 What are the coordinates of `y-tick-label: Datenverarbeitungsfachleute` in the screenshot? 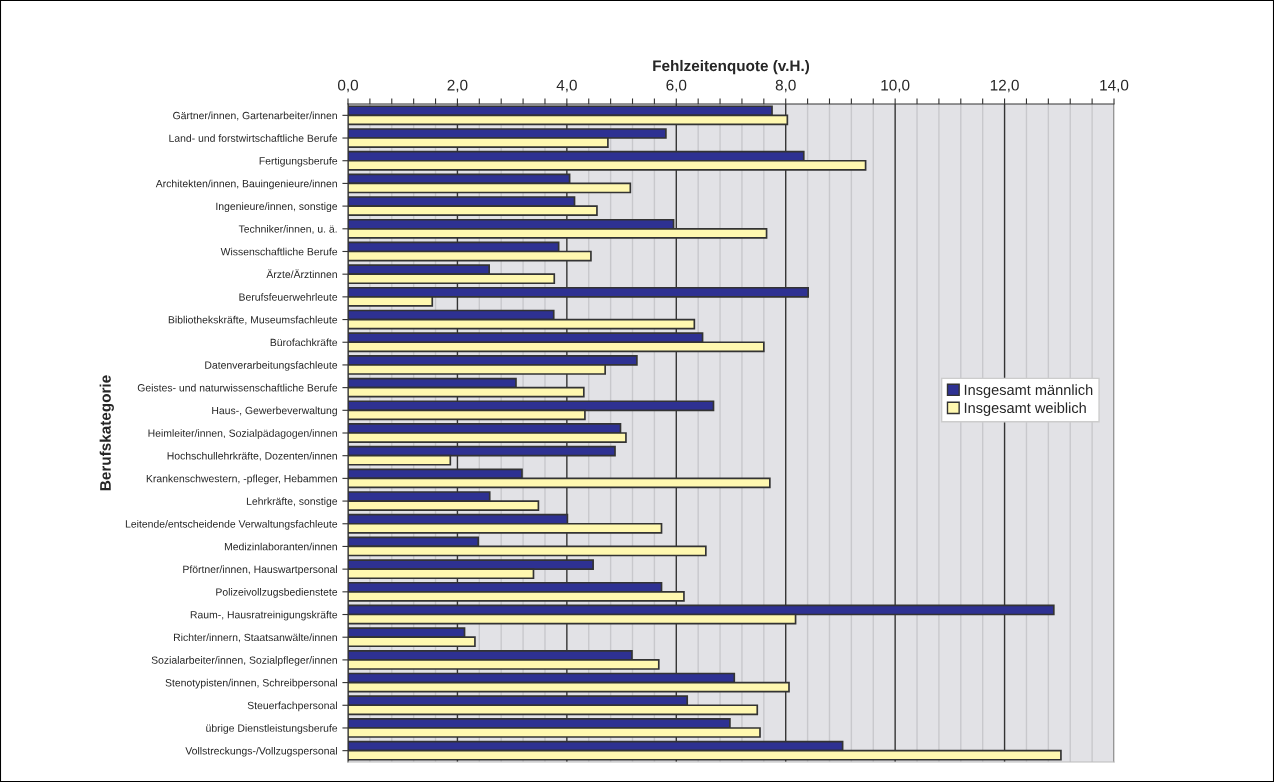 It's located at (271, 366).